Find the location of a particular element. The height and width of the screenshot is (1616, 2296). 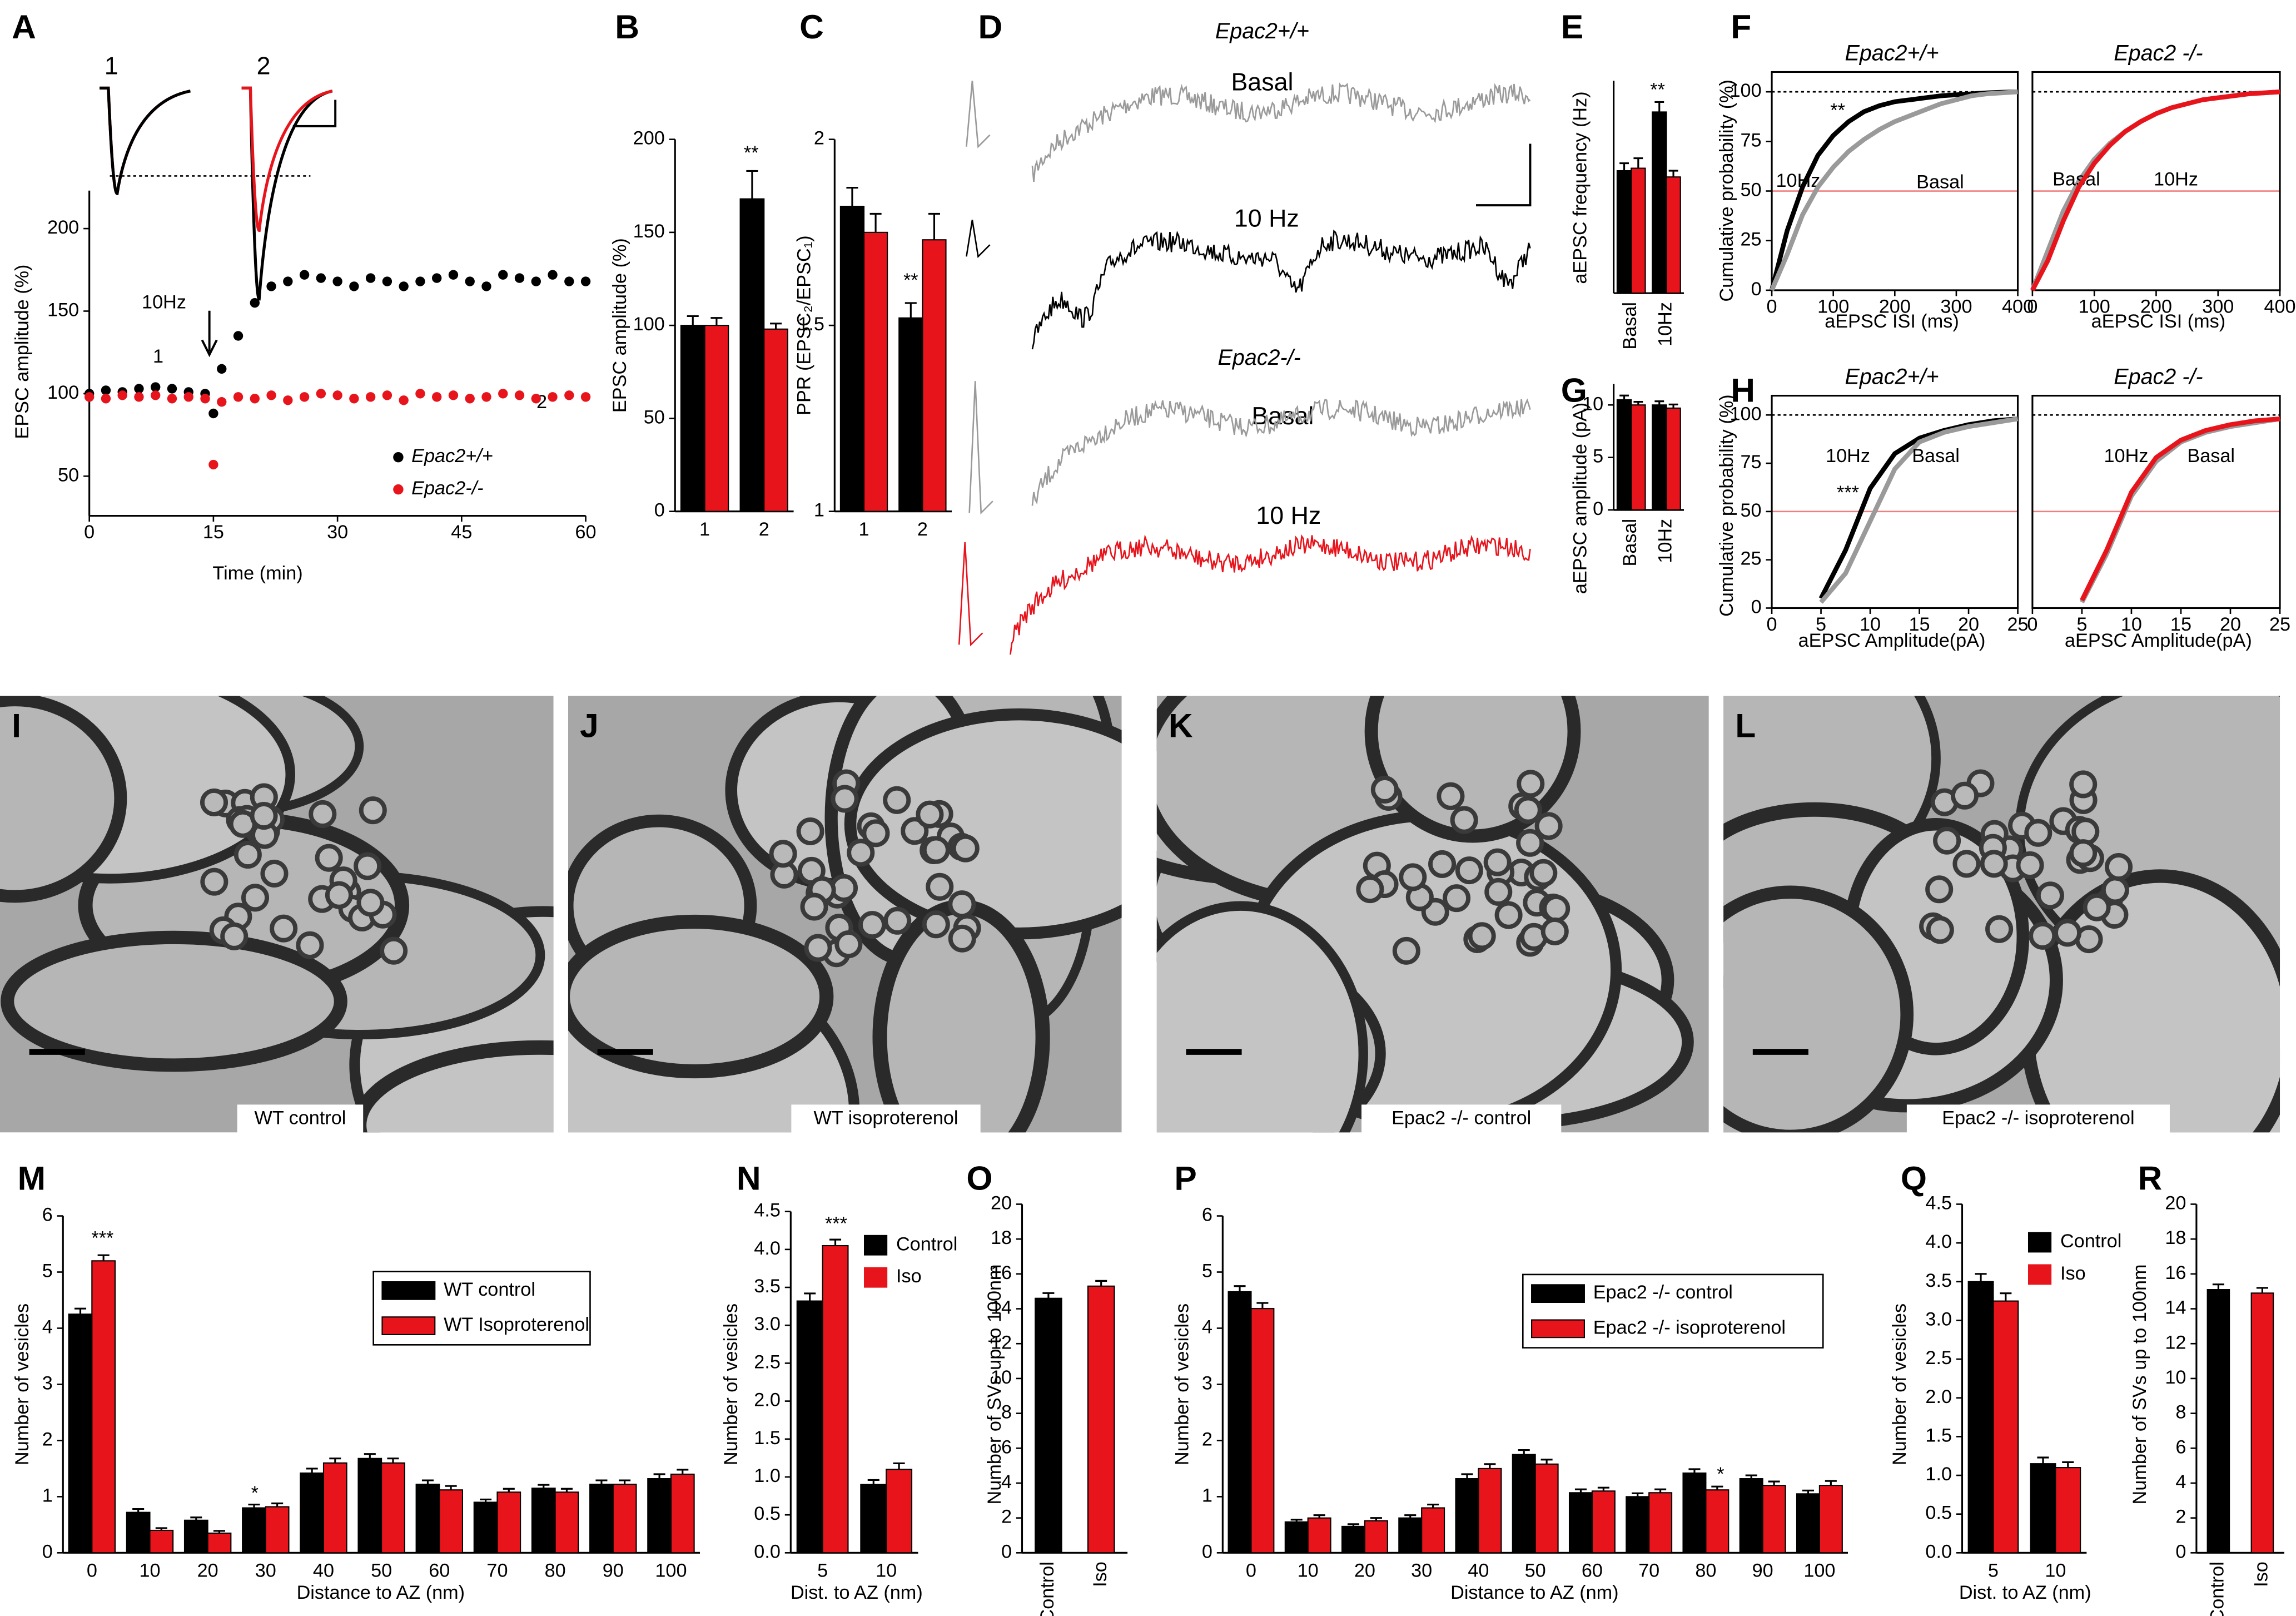

micrograph-content is located at coordinates (277, 914).